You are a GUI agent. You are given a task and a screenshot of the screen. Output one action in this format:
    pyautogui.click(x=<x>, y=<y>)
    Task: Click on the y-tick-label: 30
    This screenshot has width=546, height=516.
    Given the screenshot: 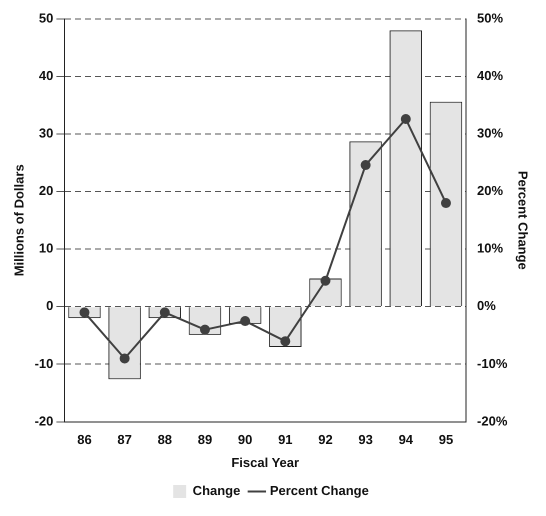 What is the action you would take?
    pyautogui.click(x=46, y=133)
    